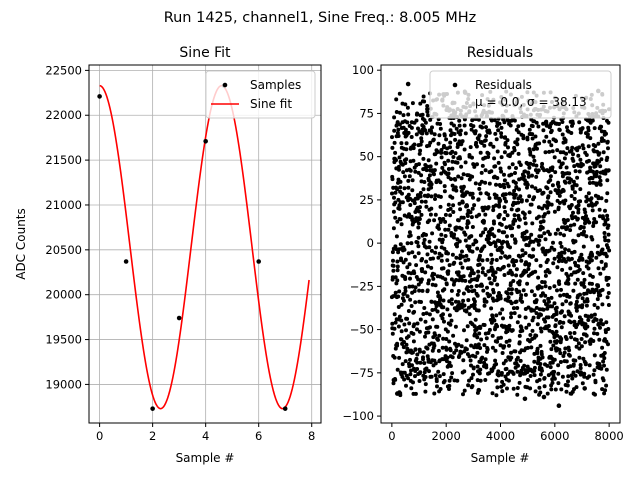 Image resolution: width=640 pixels, height=480 pixels. What do you see at coordinates (455, 85) in the screenshot?
I see `legend-residuals-marker` at bounding box center [455, 85].